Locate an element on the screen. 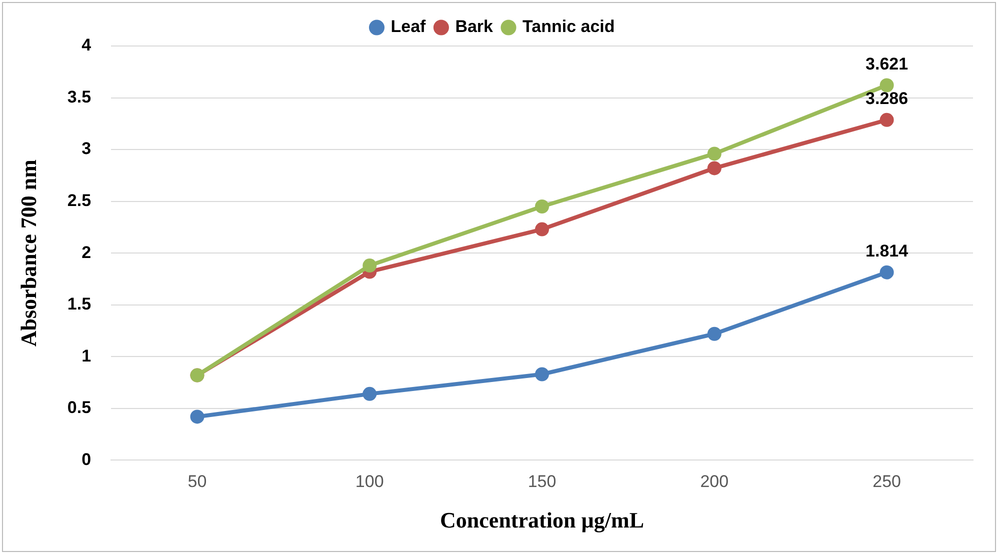  y-tick-label: 1.5 is located at coordinates (79, 304).